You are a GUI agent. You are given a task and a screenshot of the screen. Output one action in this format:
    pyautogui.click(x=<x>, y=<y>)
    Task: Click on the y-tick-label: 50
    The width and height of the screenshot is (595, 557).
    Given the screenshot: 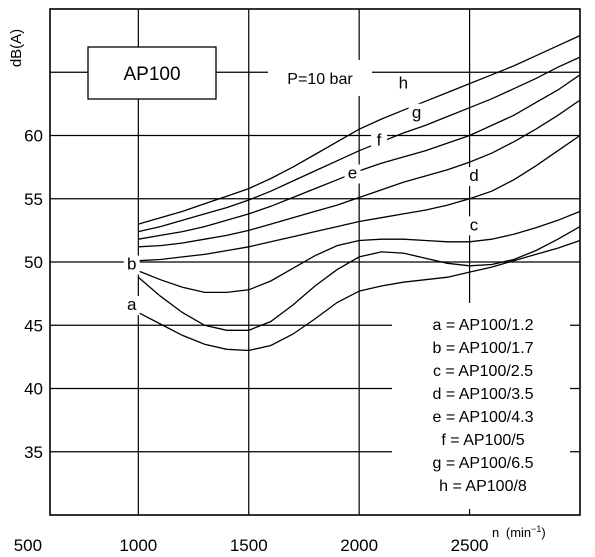 What is the action you would take?
    pyautogui.click(x=33, y=262)
    